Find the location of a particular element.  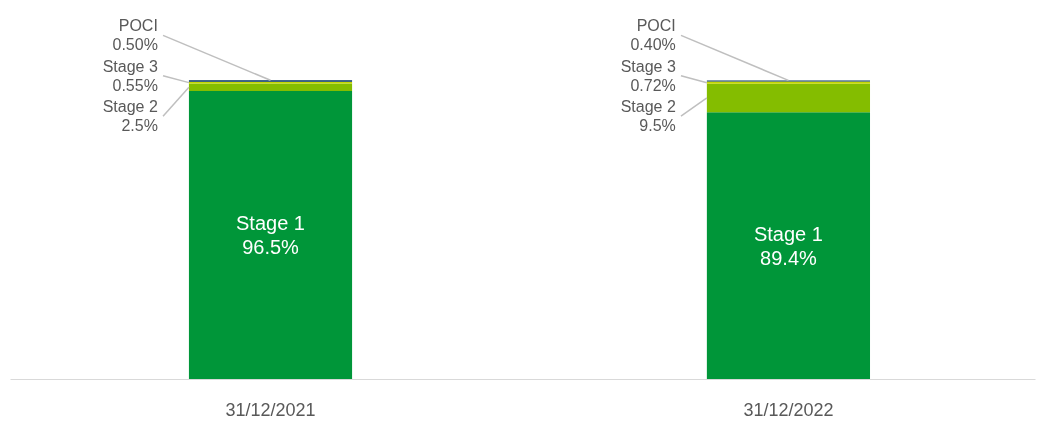

series-label: Stage 2 is located at coordinates (648, 107).